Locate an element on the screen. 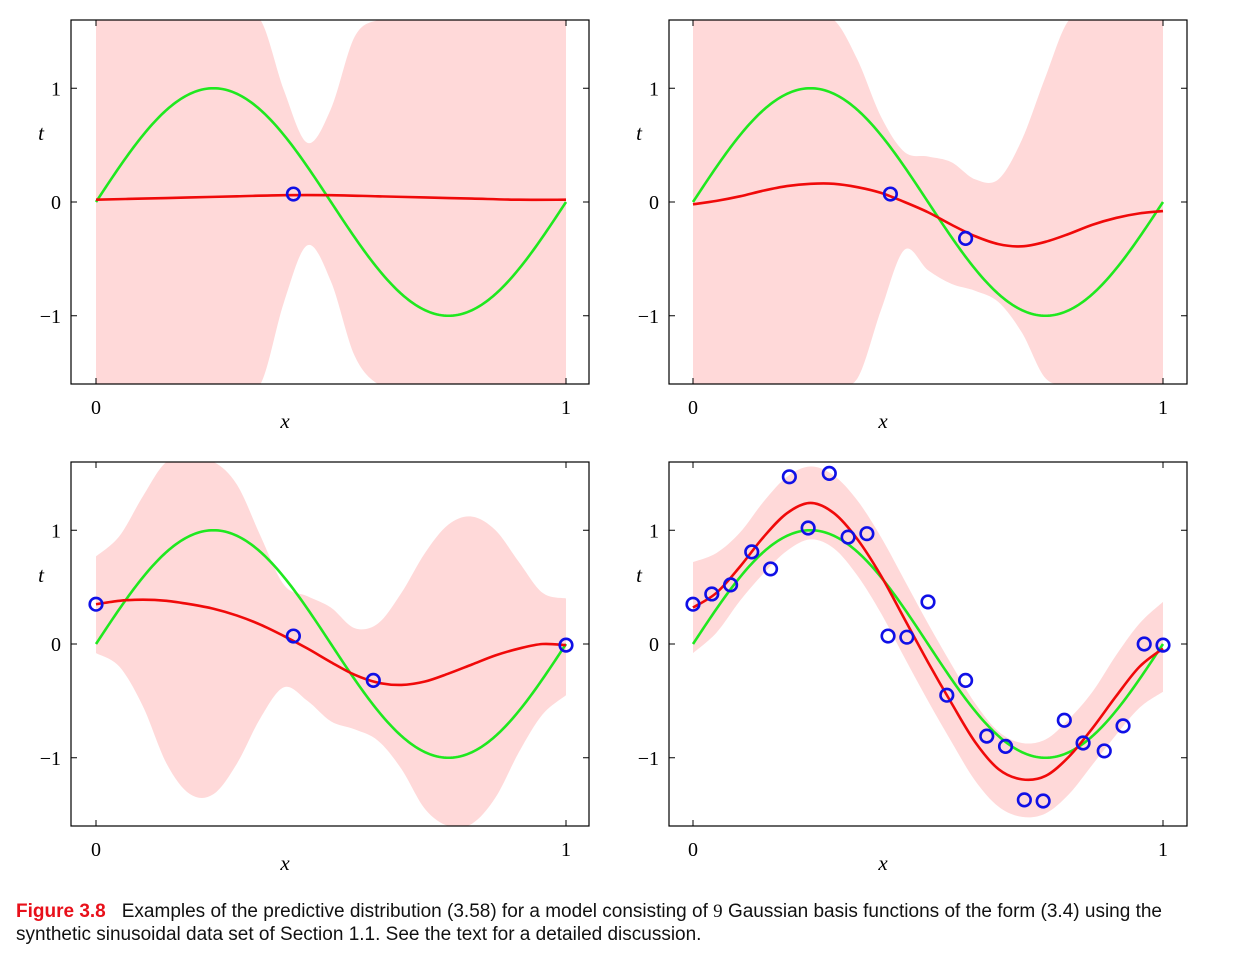  caption-basis-count: 9 is located at coordinates (718, 911).